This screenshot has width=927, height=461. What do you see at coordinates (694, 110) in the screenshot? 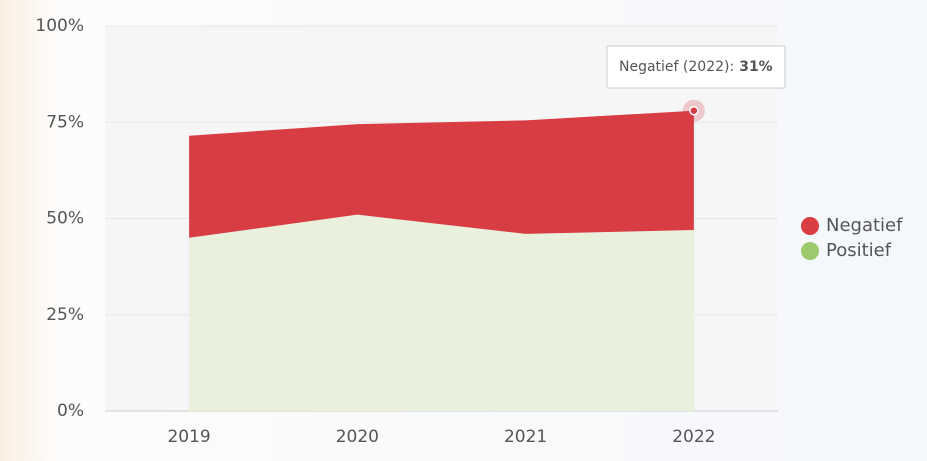
I see `point-marker` at bounding box center [694, 110].